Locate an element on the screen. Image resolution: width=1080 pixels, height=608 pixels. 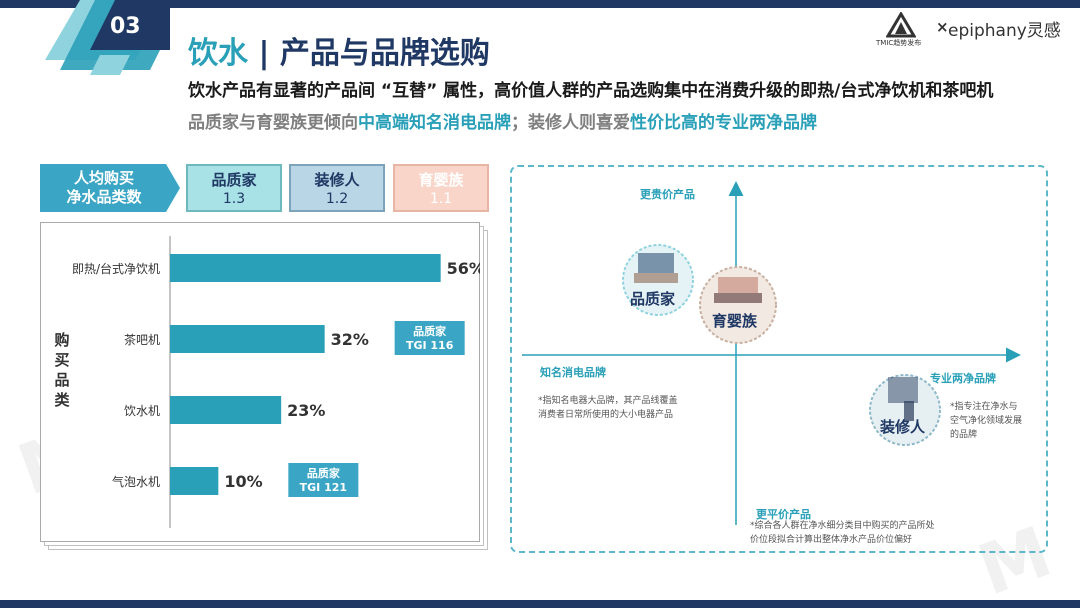
tab-pinzhijia-name: 品质家 is located at coordinates (234, 180).